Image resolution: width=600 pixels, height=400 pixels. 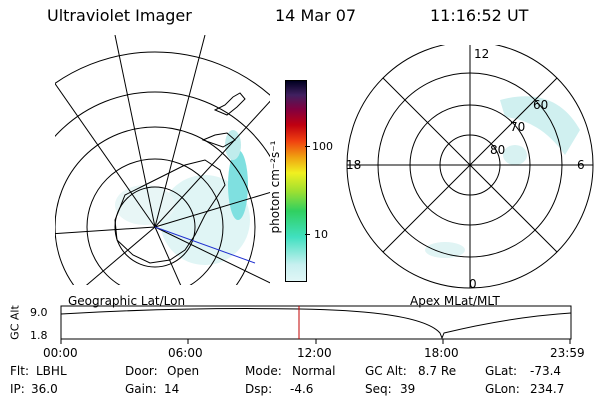 What do you see at coordinates (567, 353) in the screenshot?
I see `timeline-xtick-2359: 23:59` at bounding box center [567, 353].